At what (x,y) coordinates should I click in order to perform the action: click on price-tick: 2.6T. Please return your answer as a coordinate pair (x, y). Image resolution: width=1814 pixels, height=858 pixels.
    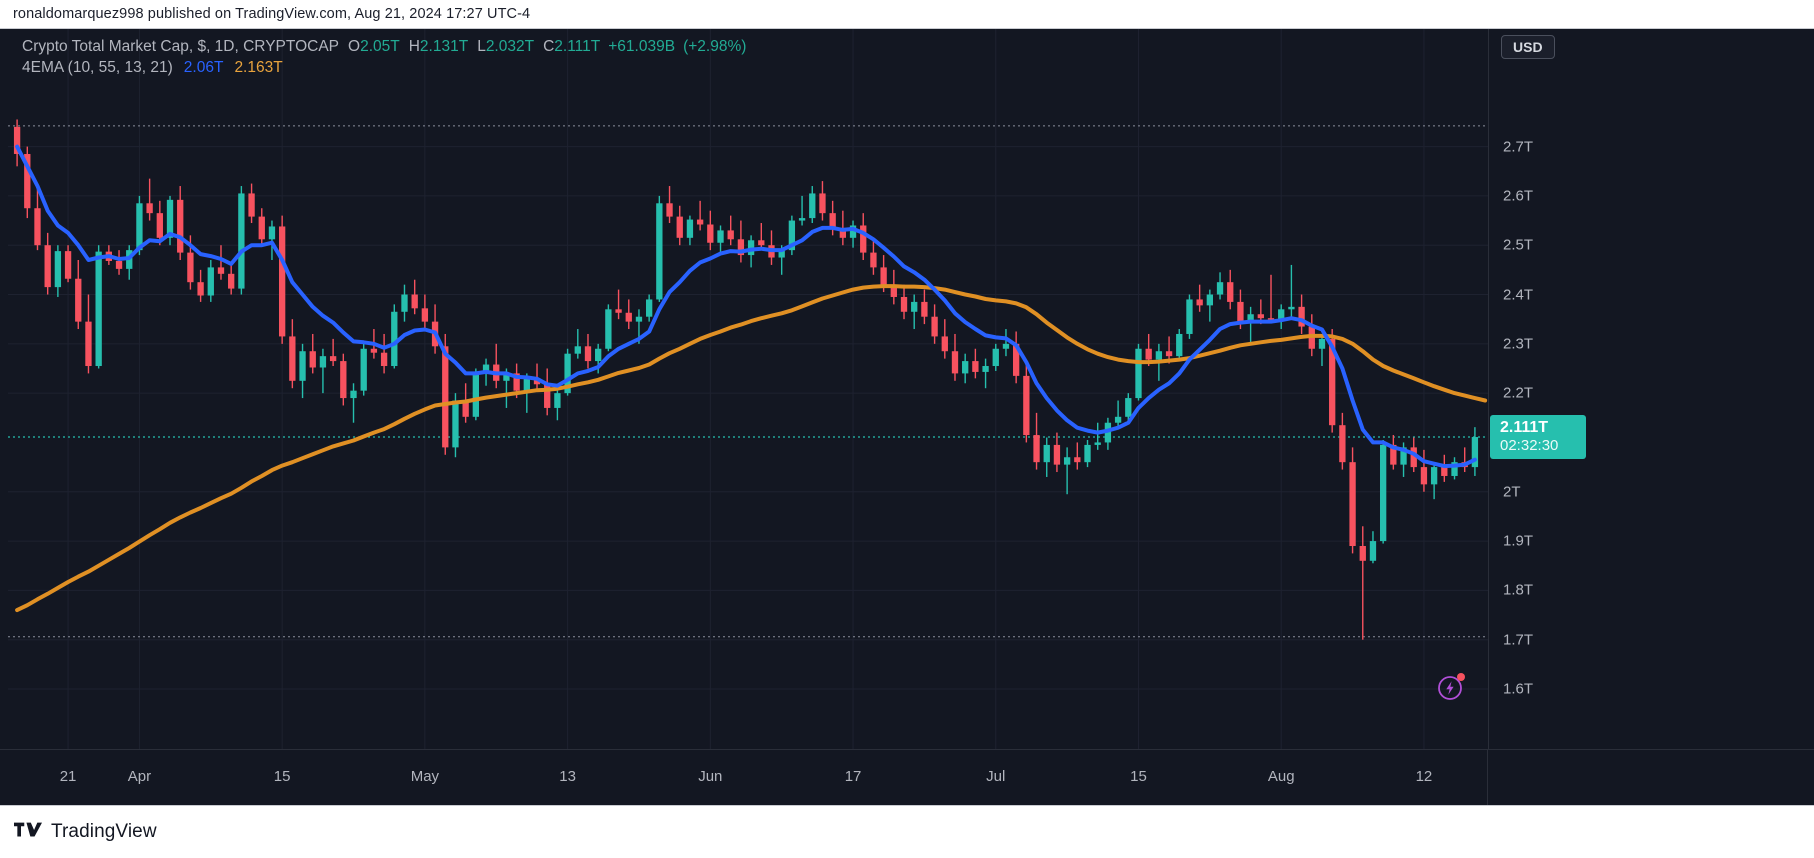
    Looking at the image, I should click on (1518, 196).